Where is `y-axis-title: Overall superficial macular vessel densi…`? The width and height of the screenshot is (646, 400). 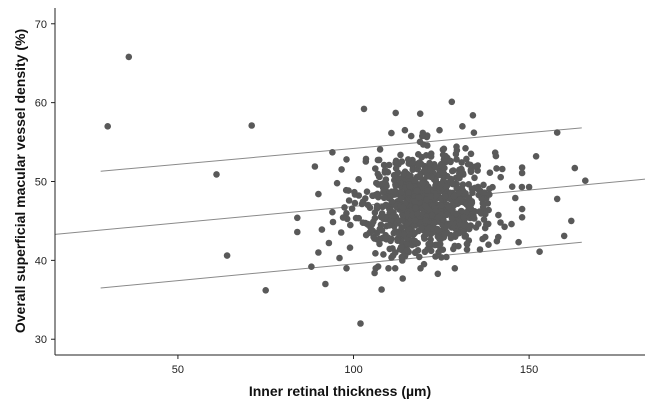
y-axis-title: Overall superficial macular vessel densi… is located at coordinates (20, 181).